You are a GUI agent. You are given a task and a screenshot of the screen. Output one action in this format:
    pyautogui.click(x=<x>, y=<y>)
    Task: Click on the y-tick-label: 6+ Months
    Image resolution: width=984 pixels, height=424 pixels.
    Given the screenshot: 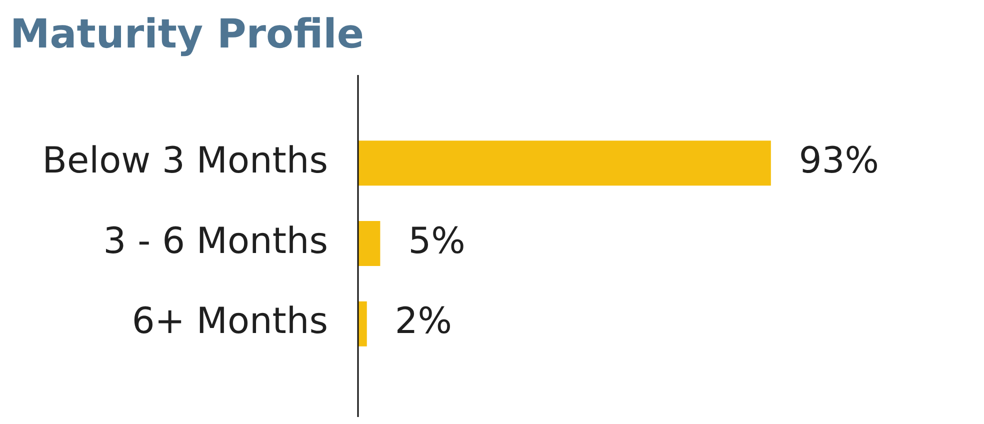 What is the action you would take?
    pyautogui.click(x=230, y=321)
    